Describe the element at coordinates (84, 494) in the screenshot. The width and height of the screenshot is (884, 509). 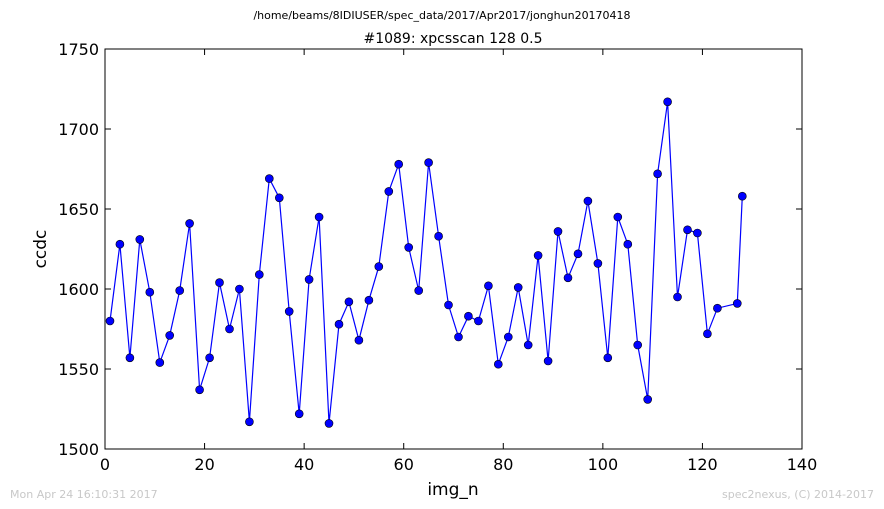
I see `timestamp-footer: Mon Apr 24 16:10:31 2017` at that location.